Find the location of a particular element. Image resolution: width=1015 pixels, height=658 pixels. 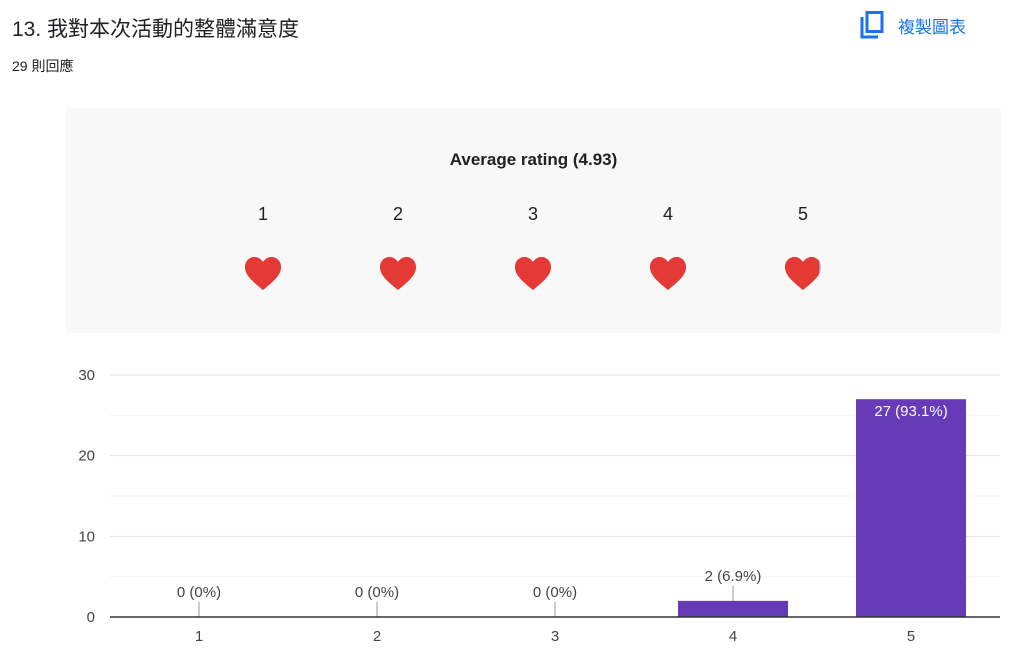

rating-scale-5: 5 is located at coordinates (802, 214).